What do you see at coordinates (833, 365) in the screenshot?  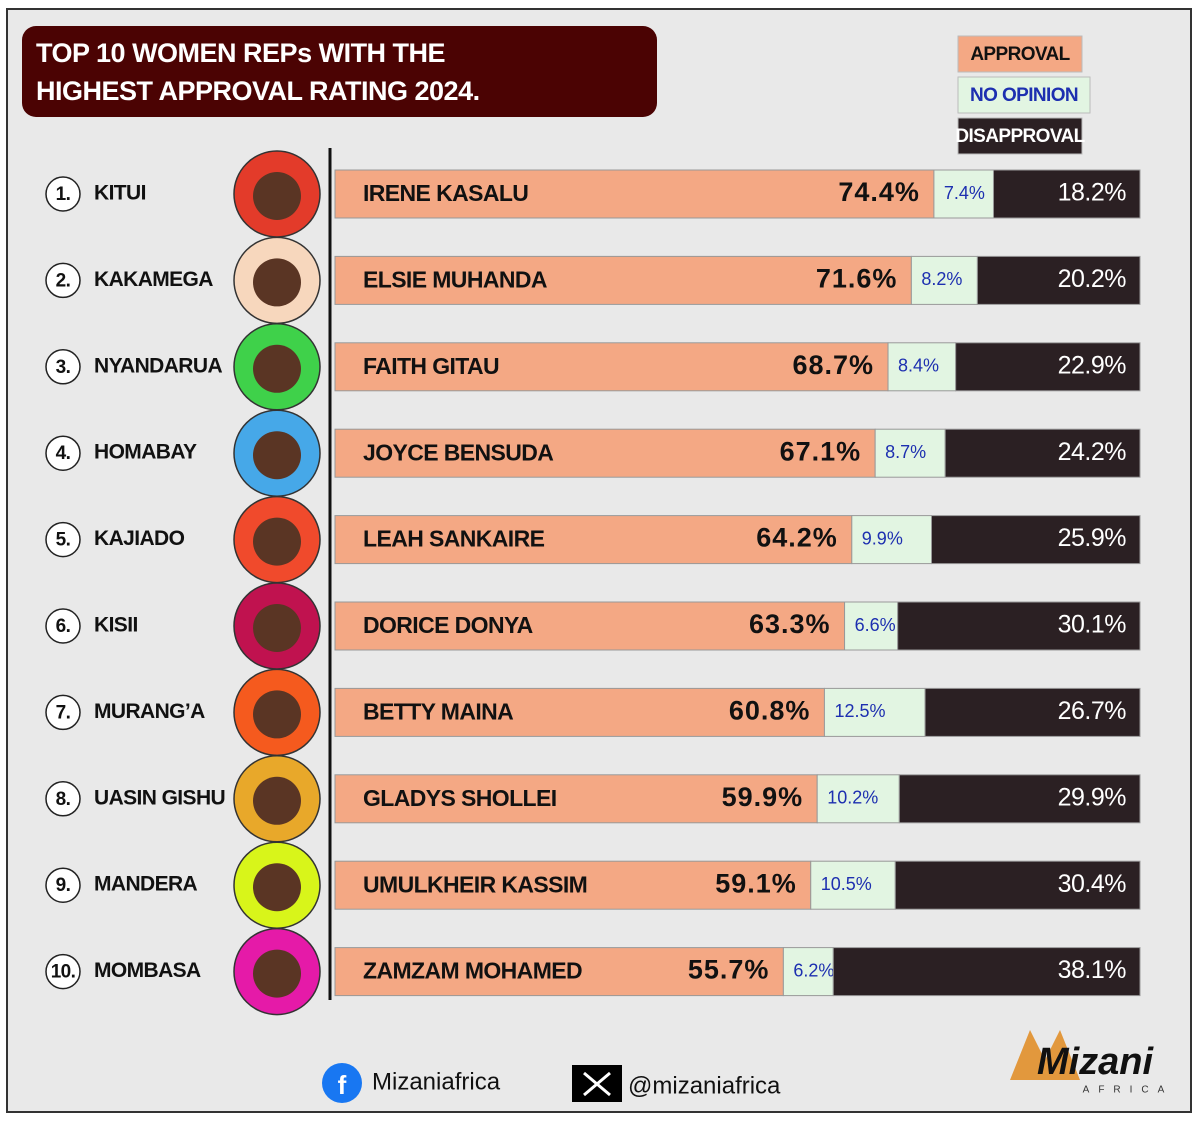 I see `value-label: 68.7%` at bounding box center [833, 365].